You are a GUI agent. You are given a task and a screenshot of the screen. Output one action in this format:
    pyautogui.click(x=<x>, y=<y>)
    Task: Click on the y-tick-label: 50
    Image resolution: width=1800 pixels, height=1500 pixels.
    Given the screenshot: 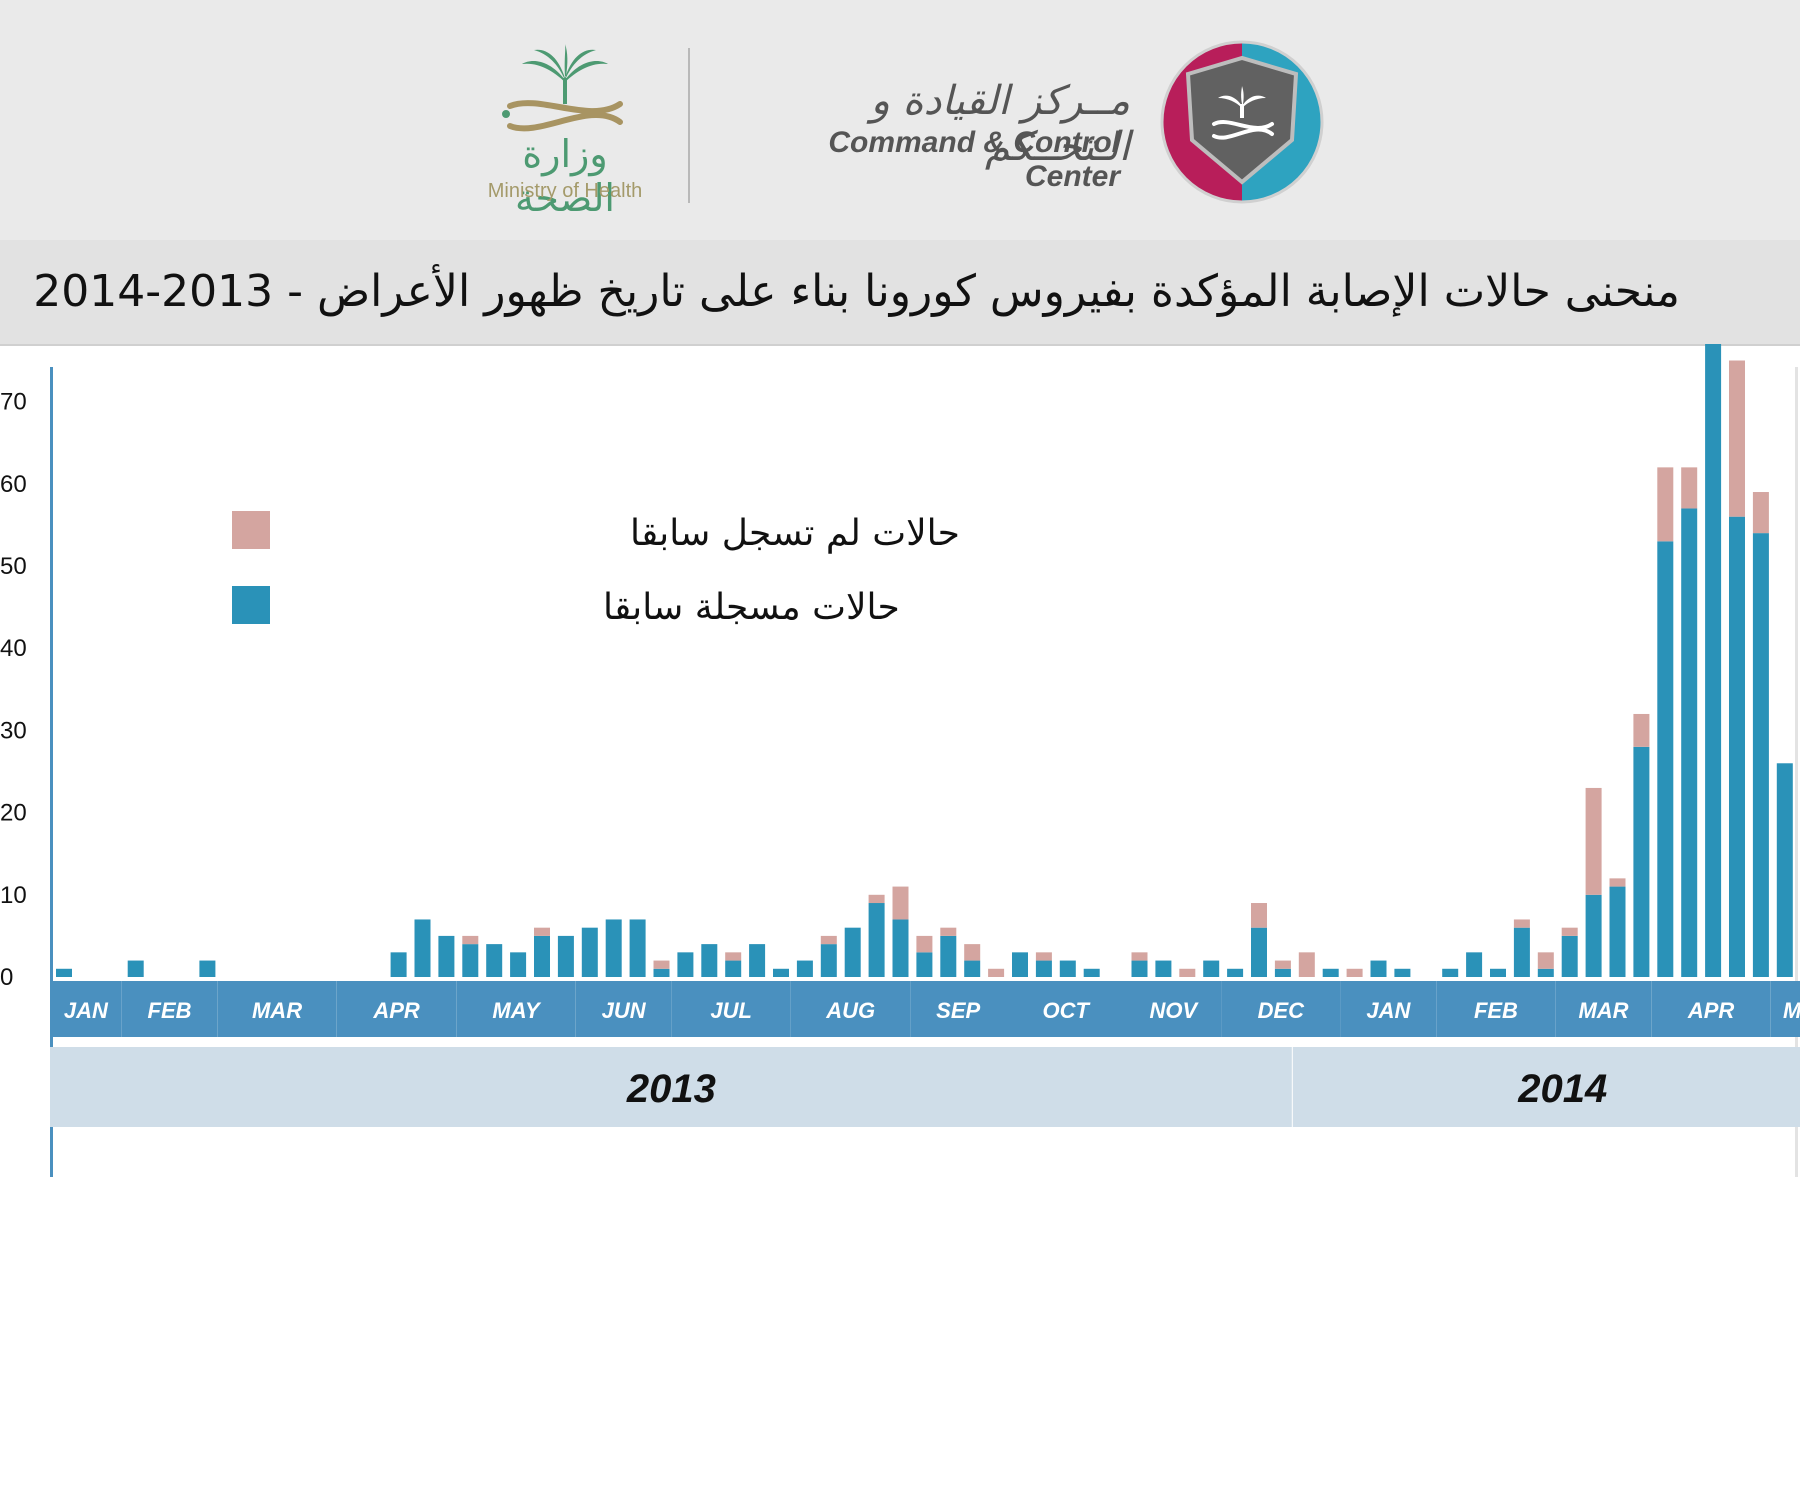 What is the action you would take?
    pyautogui.click(x=13, y=566)
    